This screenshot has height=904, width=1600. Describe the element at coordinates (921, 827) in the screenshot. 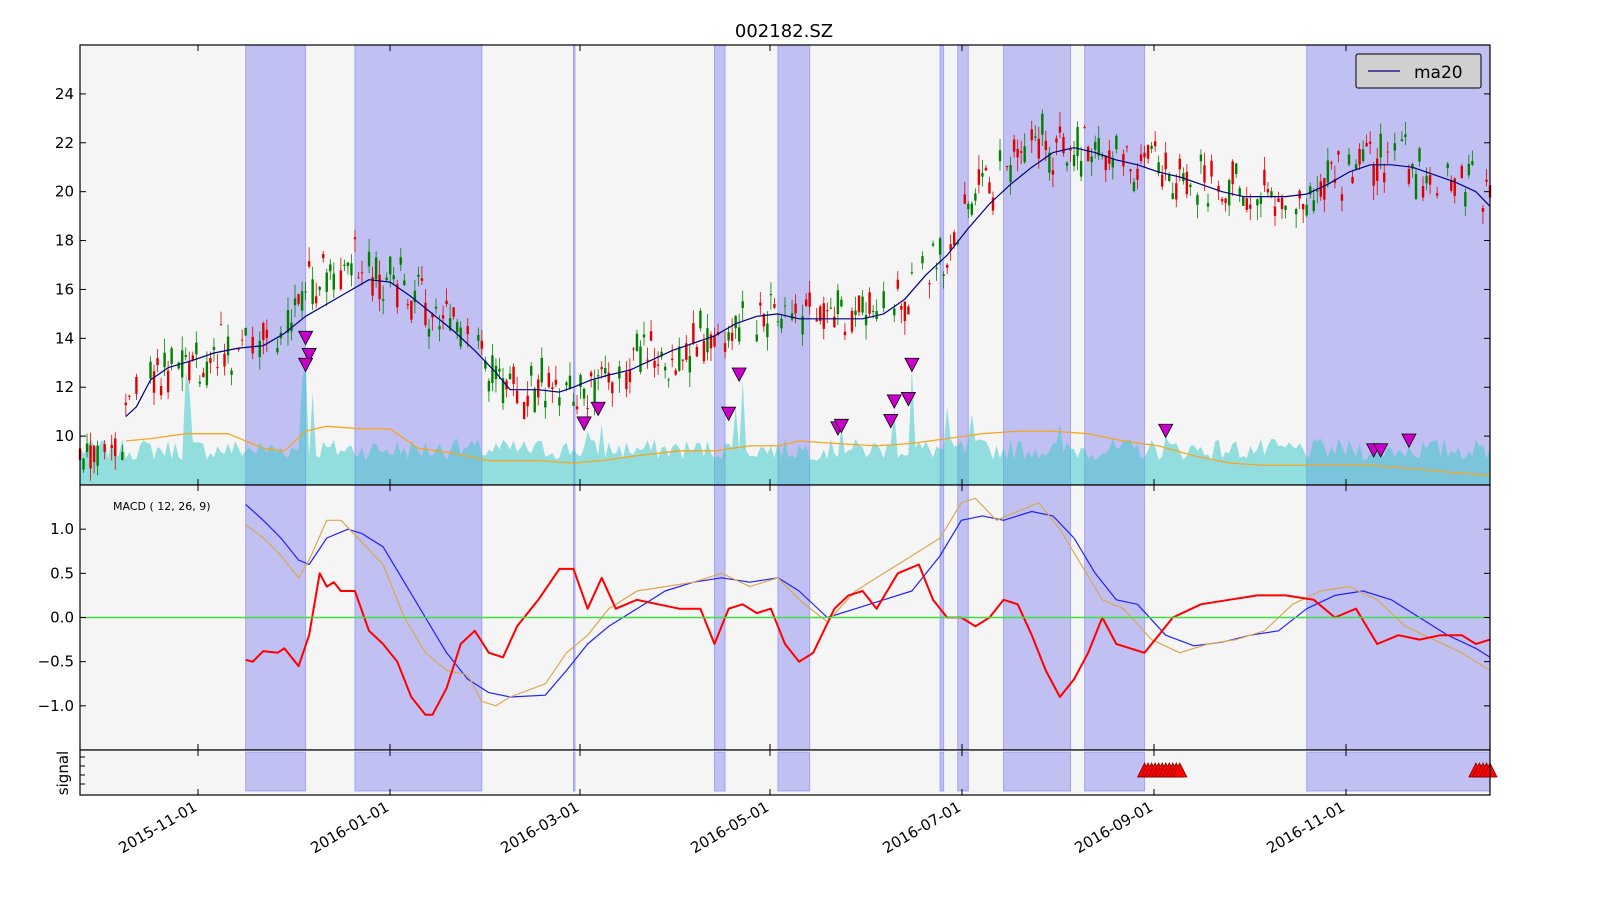

I see `x-tick-label-4: 2016-07-01` at that location.